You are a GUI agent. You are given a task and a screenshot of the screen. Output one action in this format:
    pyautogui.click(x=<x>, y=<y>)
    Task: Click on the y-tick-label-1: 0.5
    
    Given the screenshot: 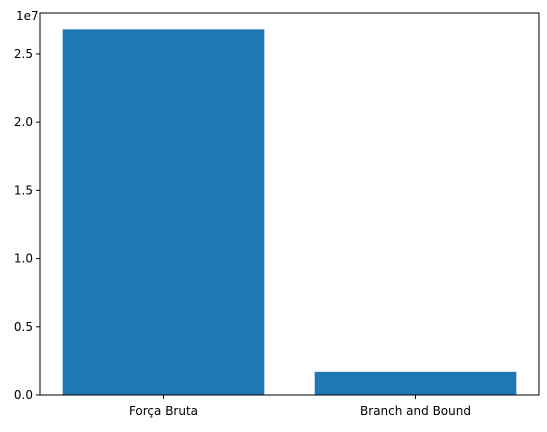 What is the action you would take?
    pyautogui.click(x=23, y=327)
    